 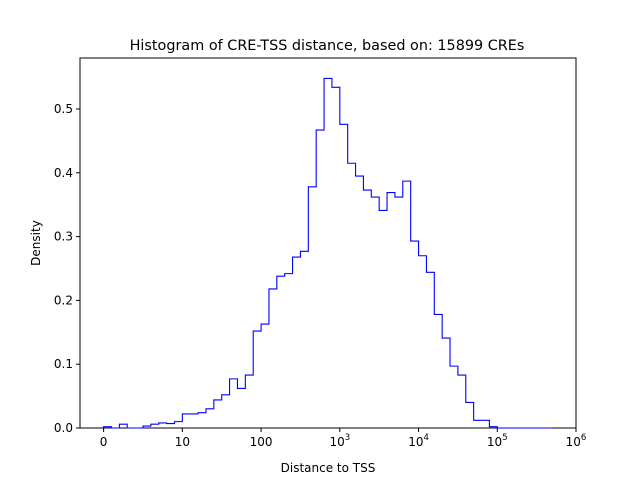 I want to click on x-axis: 0 10 100 10³ 10⁴ 10⁵ 10⁶, so click(x=343, y=438).